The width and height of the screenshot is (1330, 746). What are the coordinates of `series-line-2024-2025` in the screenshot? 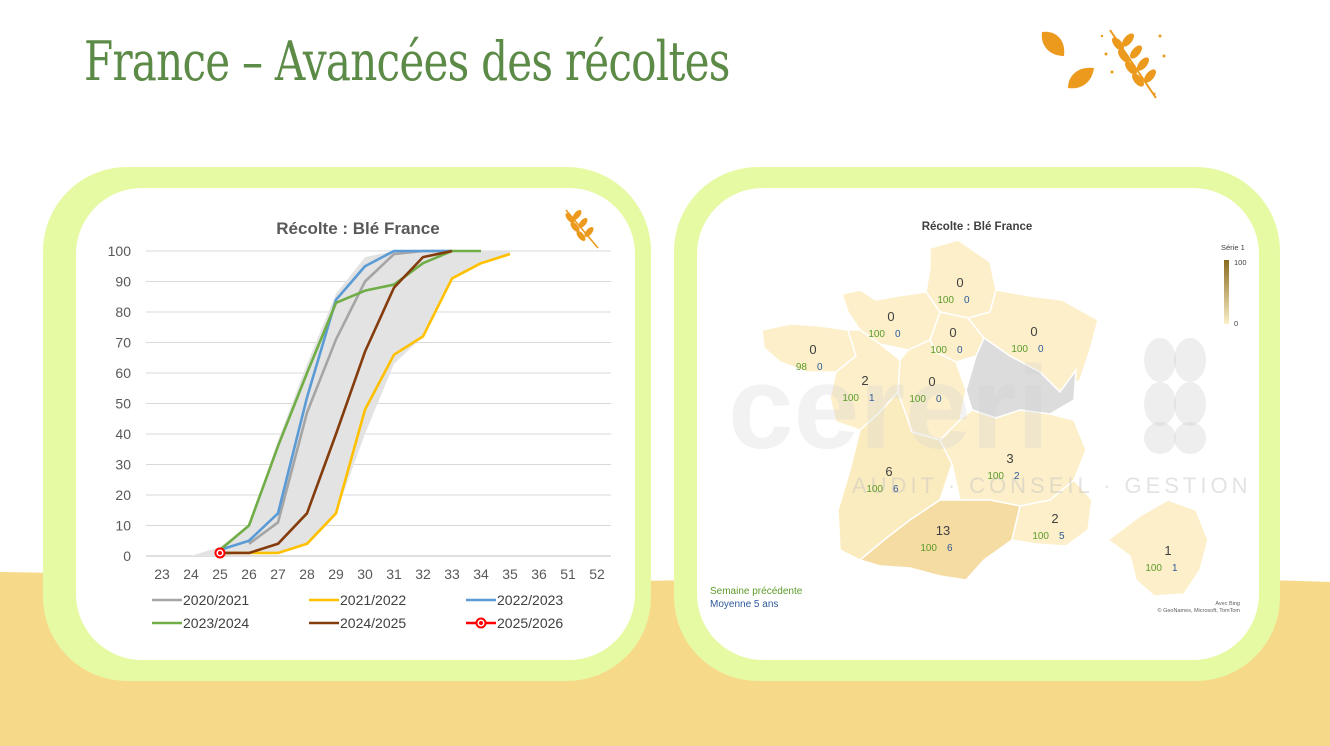 It's located at (336, 402).